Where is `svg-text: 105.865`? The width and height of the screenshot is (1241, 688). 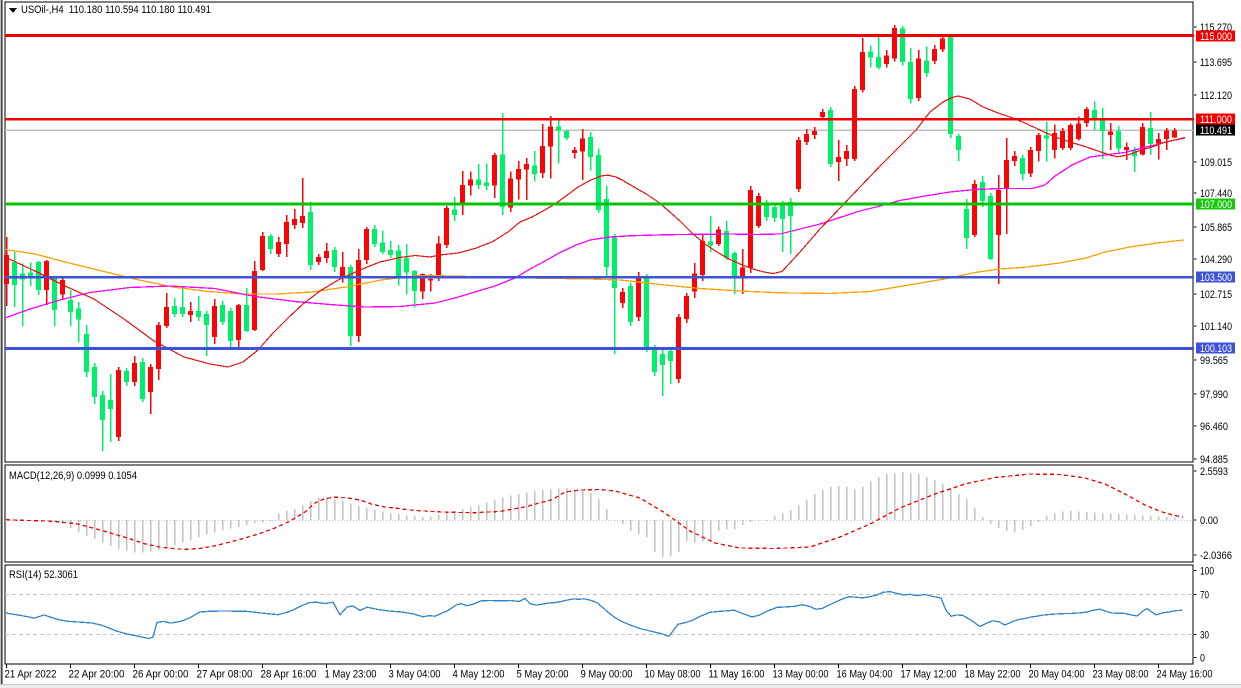
svg-text: 105.865 is located at coordinates (1216, 228).